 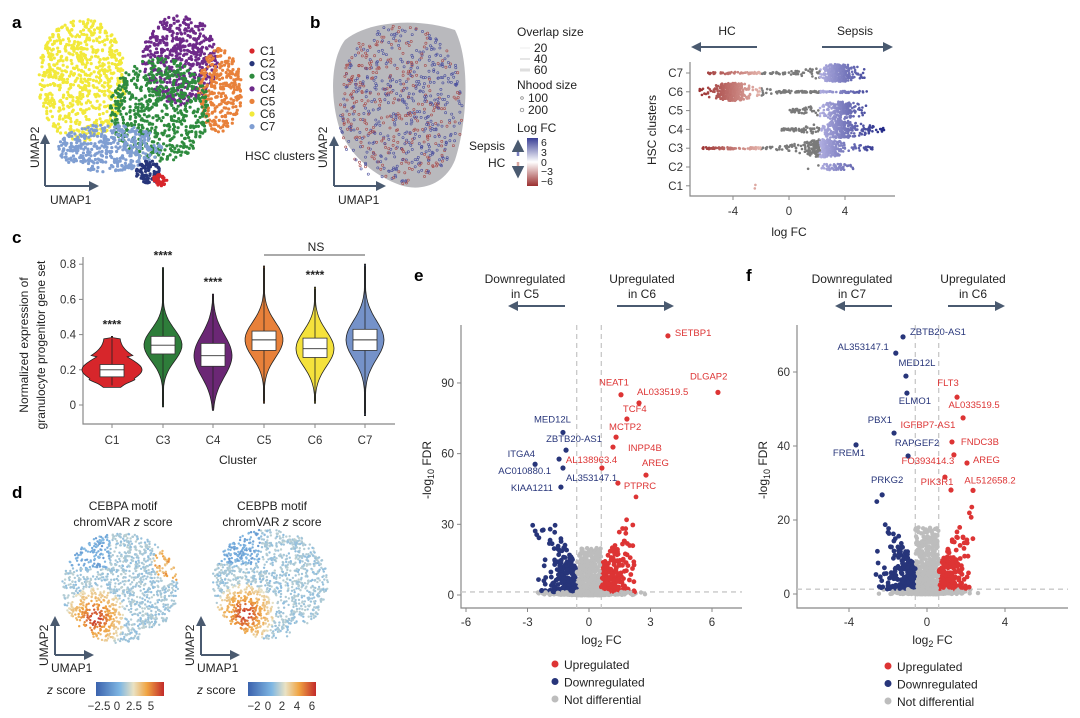 What do you see at coordinates (675, 93) in the screenshot?
I see `y-tick-label: C6` at bounding box center [675, 93].